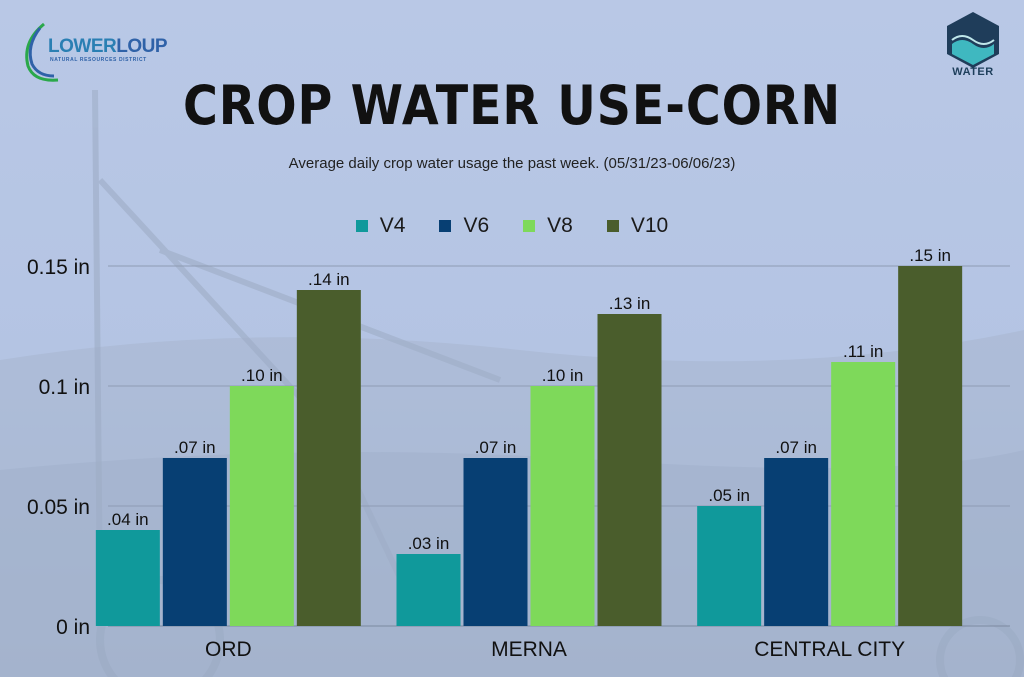  I want to click on legend-swatch-v4, so click(361, 226).